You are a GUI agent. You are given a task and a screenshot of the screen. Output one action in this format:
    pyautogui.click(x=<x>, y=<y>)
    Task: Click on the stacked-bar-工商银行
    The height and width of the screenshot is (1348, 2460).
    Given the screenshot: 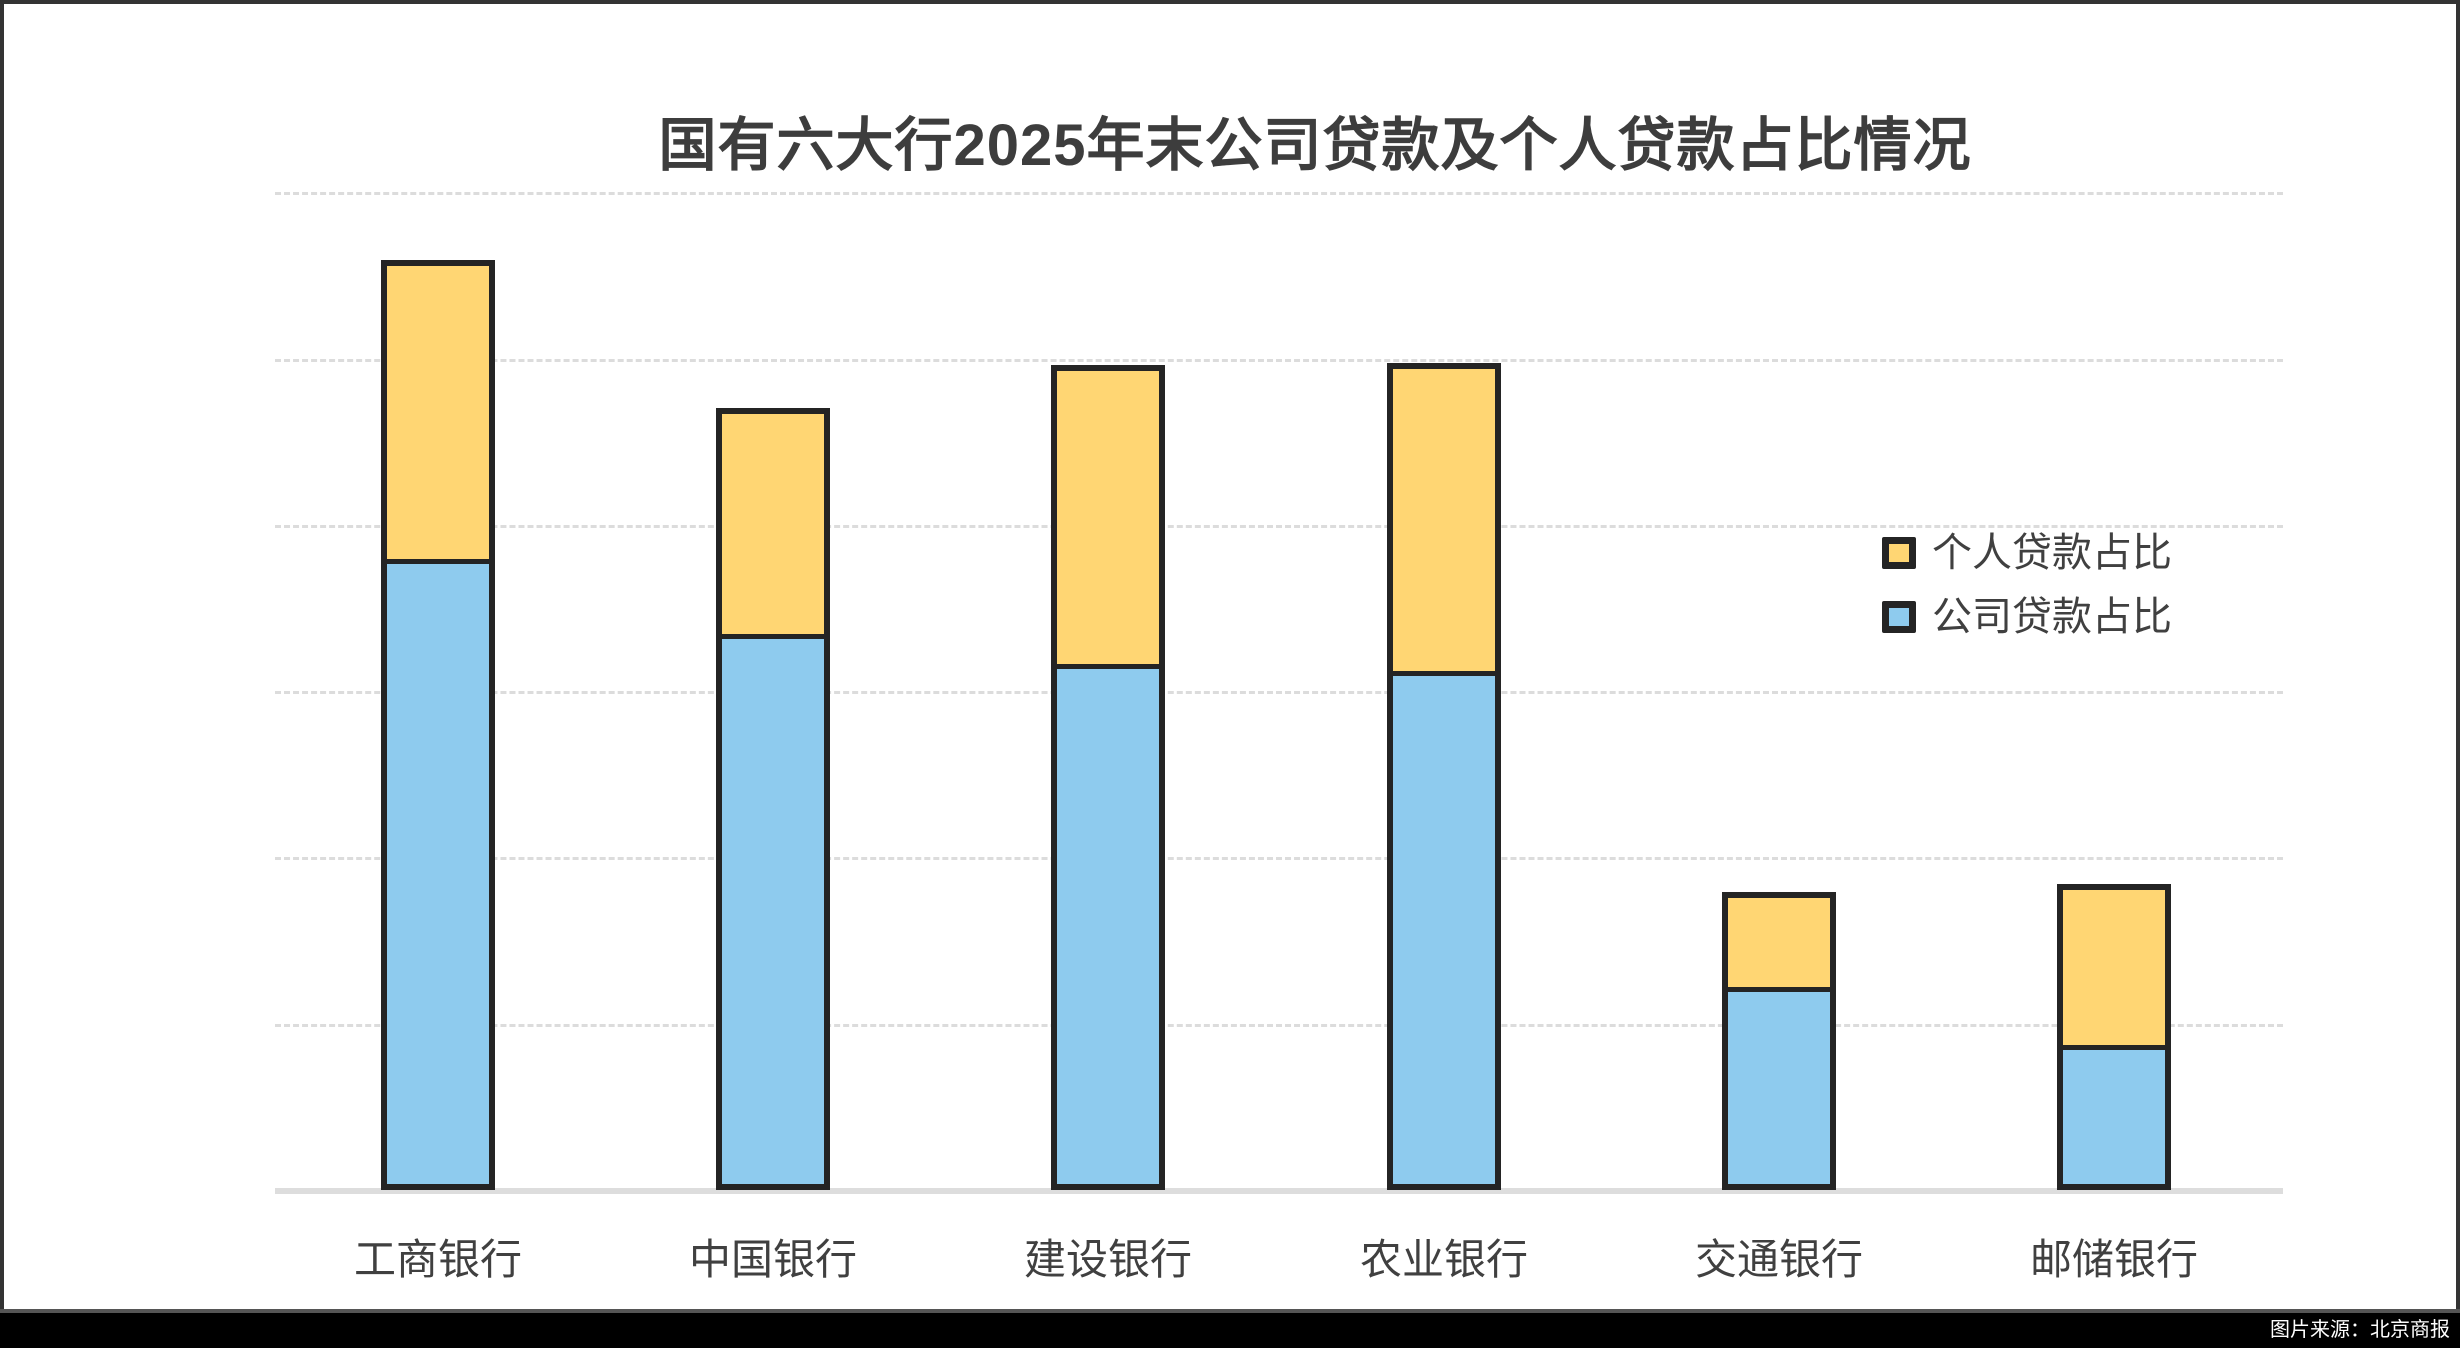 What is the action you would take?
    pyautogui.click(x=438, y=725)
    